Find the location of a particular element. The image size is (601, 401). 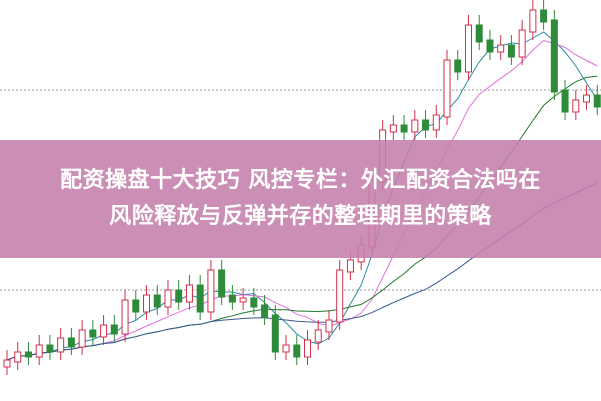

title-line-1: 配资操盘十大技巧 风控专栏：外汇配资合法吗在 is located at coordinates (300, 180).